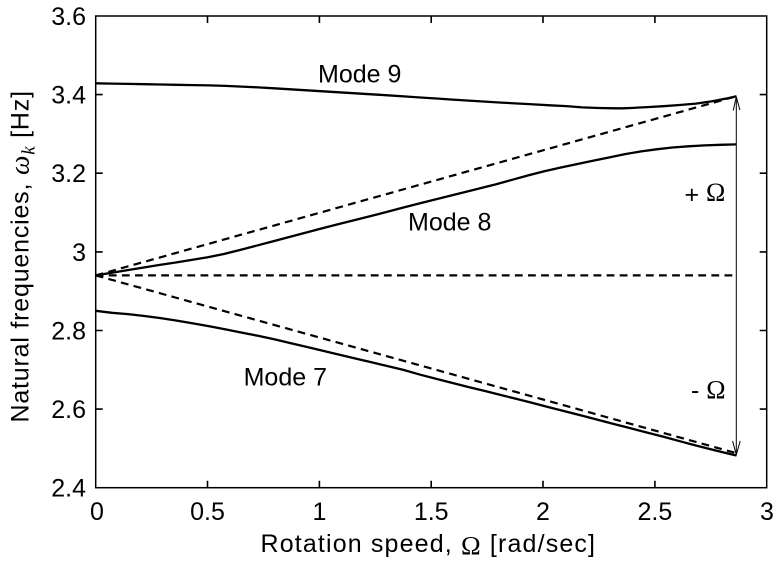 The width and height of the screenshot is (780, 561). What do you see at coordinates (359, 75) in the screenshot?
I see `svg-text: Mode 9` at bounding box center [359, 75].